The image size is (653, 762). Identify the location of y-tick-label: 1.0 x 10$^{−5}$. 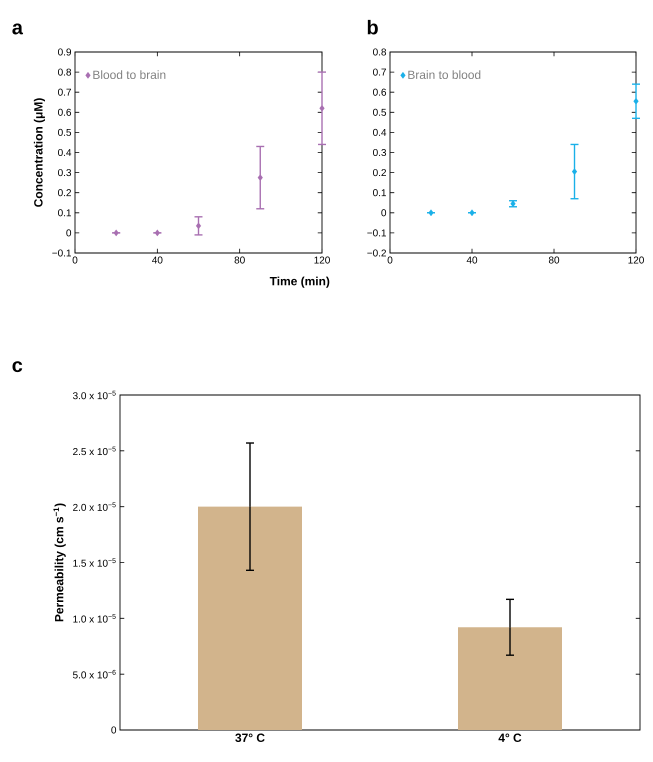
(94, 618).